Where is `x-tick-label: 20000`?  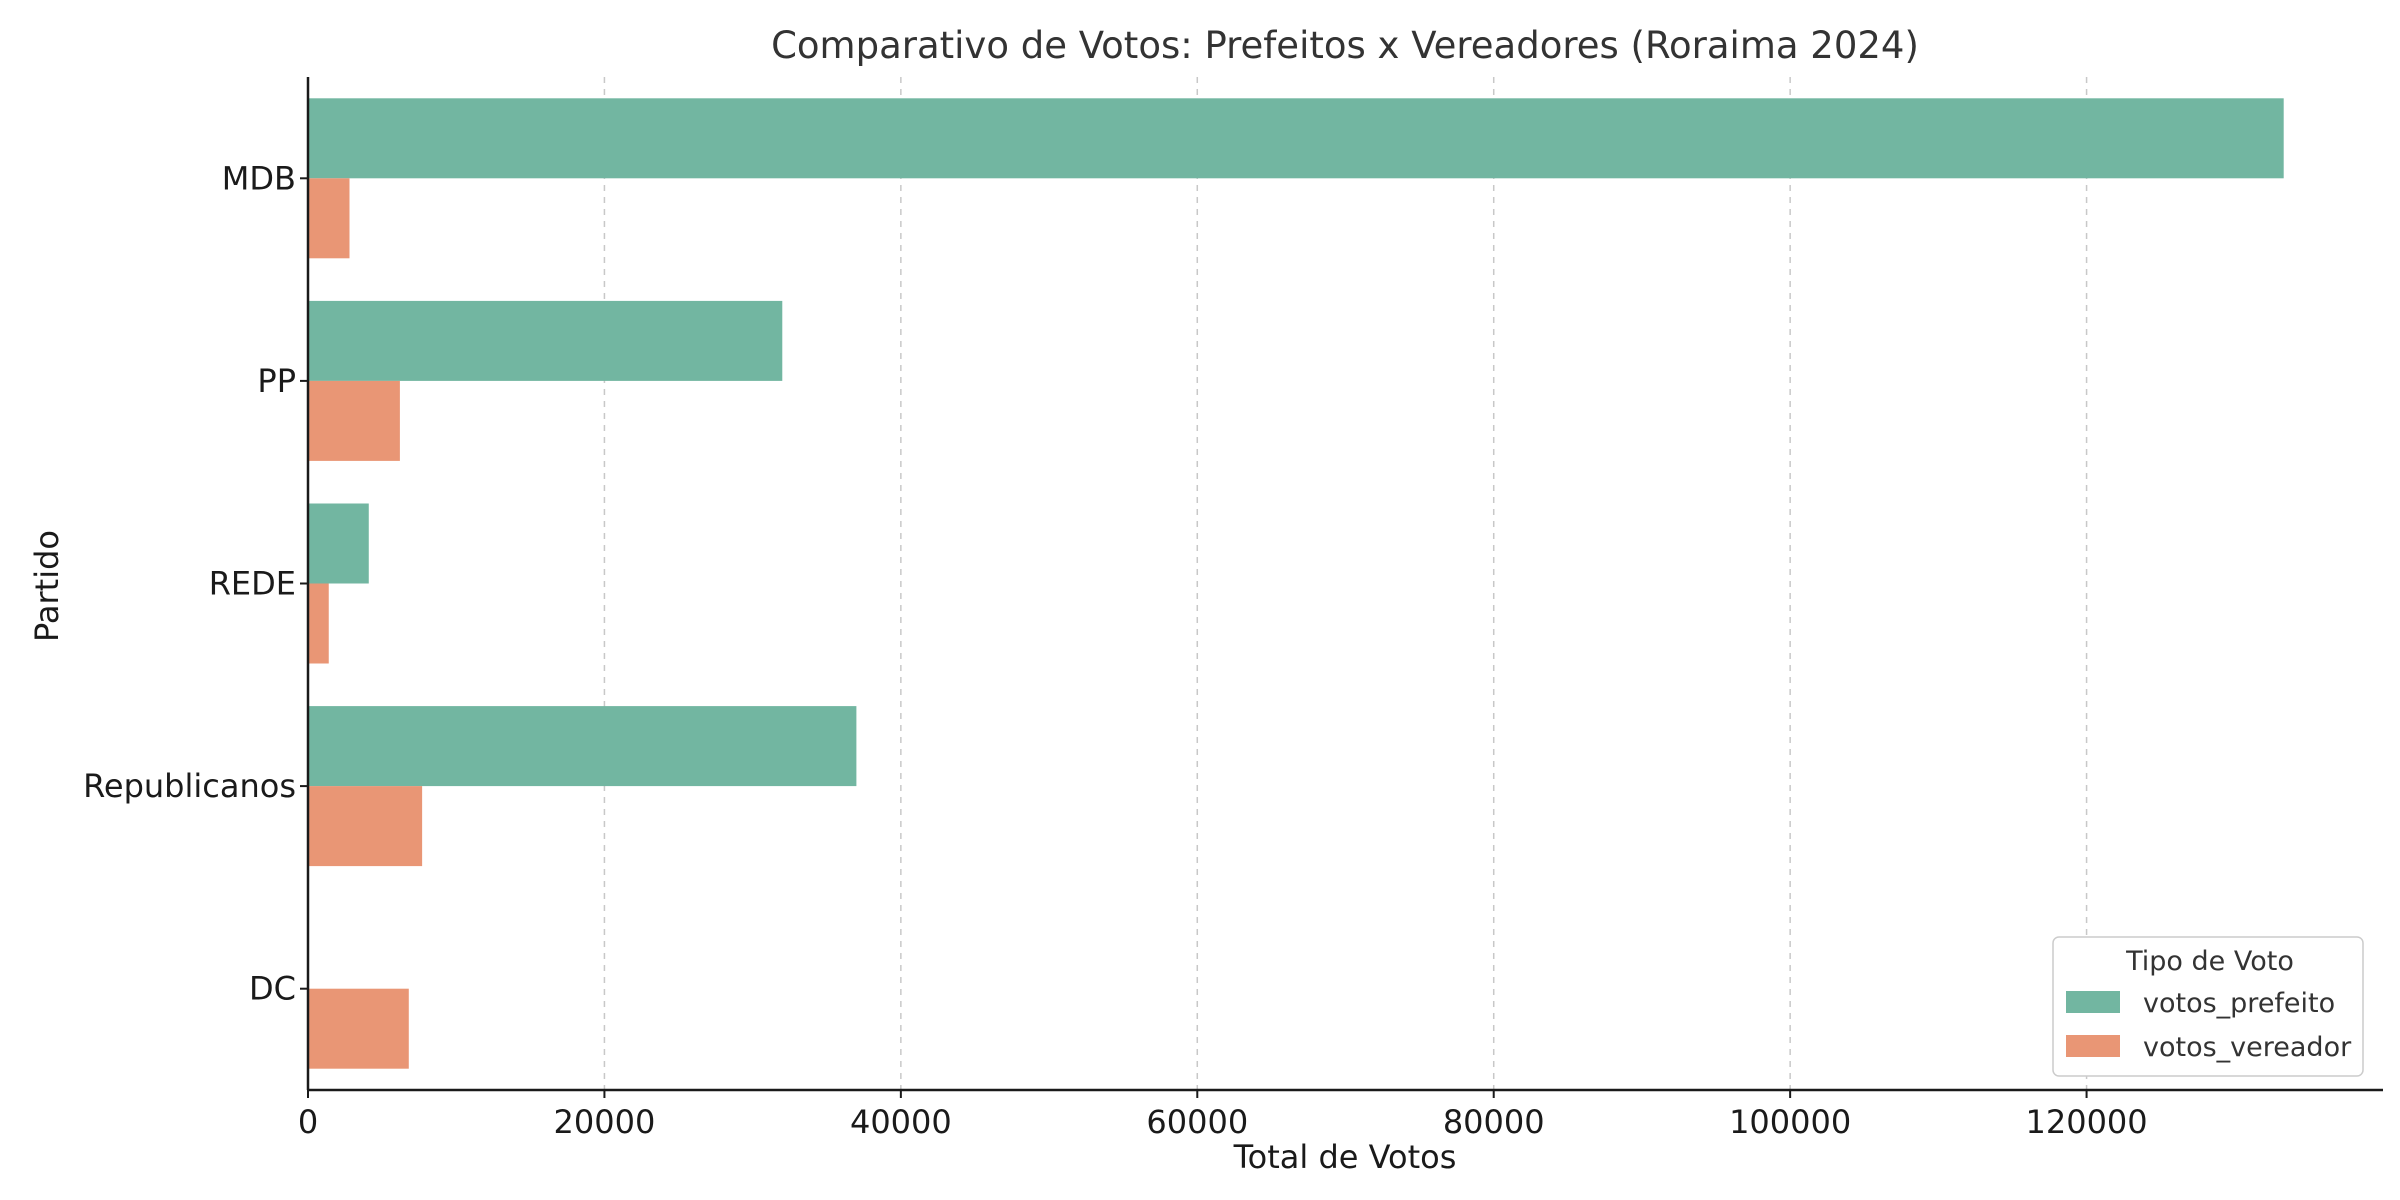
x-tick-label: 20000 is located at coordinates (605, 1122).